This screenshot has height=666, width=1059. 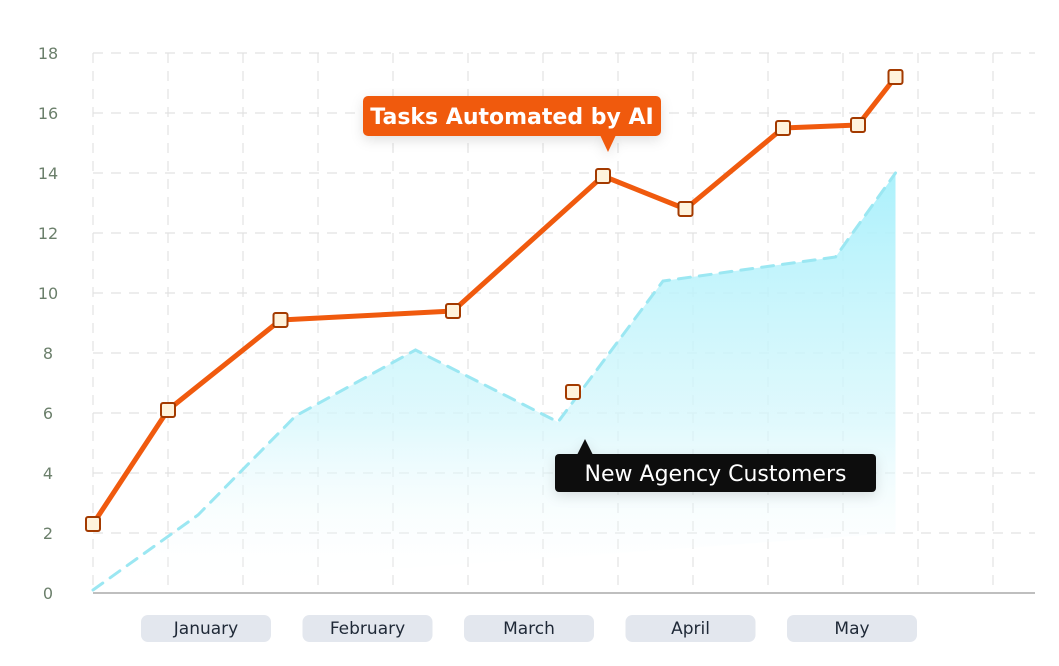 What do you see at coordinates (573, 392) in the screenshot?
I see `new-agency-customers-marker` at bounding box center [573, 392].